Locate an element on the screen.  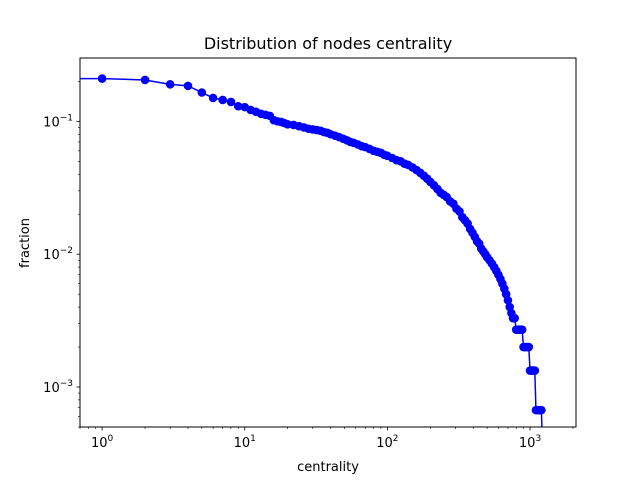
y-tick-label: 10⁻³ is located at coordinates (58, 387).